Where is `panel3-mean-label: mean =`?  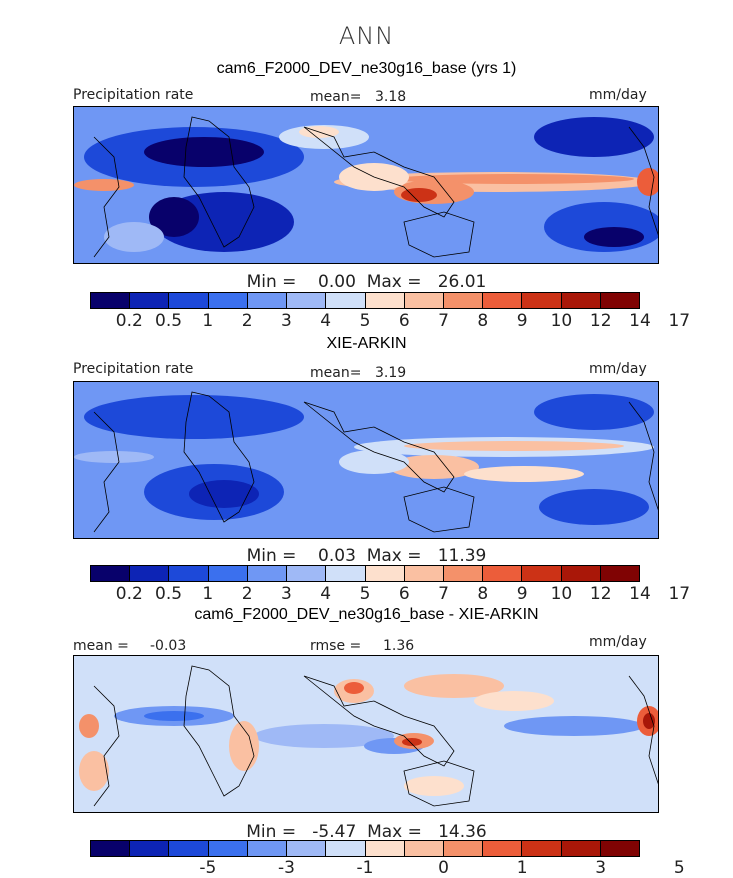
panel3-mean-label: mean = is located at coordinates (101, 646).